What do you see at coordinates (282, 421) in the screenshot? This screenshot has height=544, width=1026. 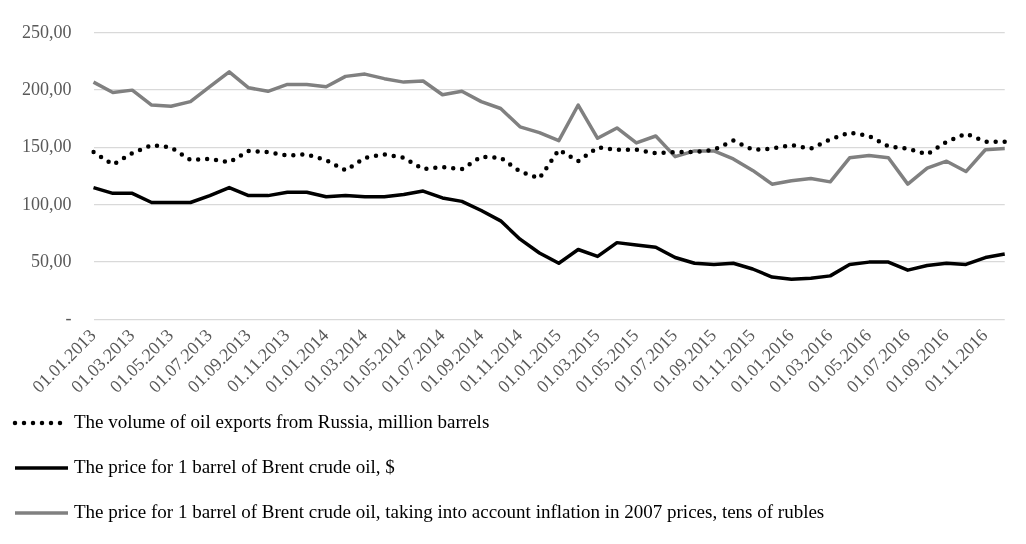 I see `legend-label: The volume of oil exports from Russia, million barrels` at bounding box center [282, 421].